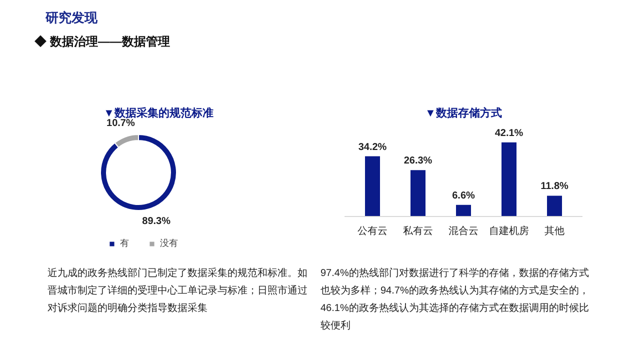 The image size is (633, 356). Describe the element at coordinates (509, 133) in the screenshot. I see `data-label: 42.1%` at that location.